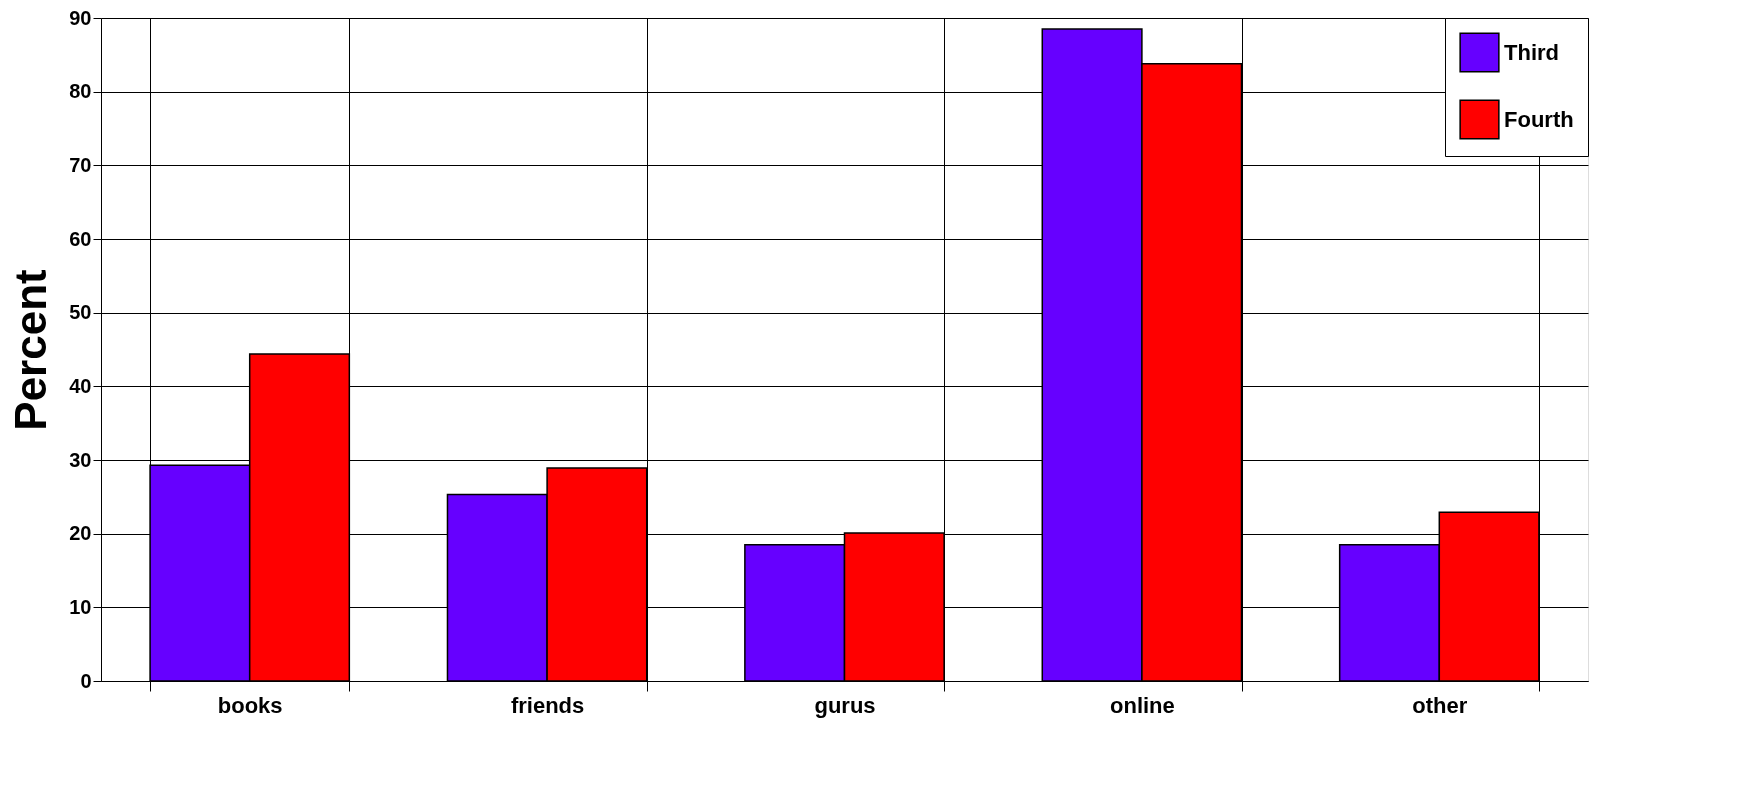  What do you see at coordinates (1440, 705) in the screenshot?
I see `x-tick-label: other` at bounding box center [1440, 705].